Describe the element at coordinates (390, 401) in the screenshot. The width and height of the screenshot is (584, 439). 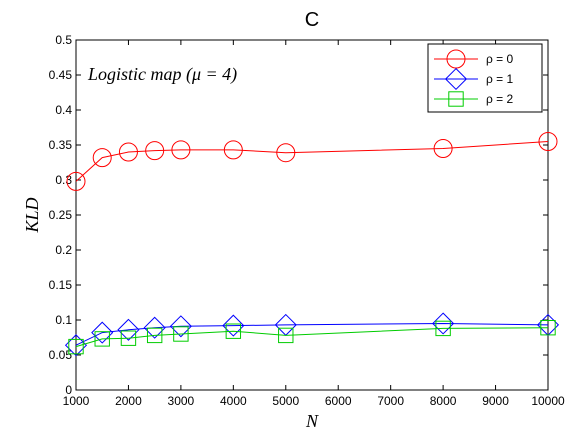
I see `x-tick-label: 7000` at that location.